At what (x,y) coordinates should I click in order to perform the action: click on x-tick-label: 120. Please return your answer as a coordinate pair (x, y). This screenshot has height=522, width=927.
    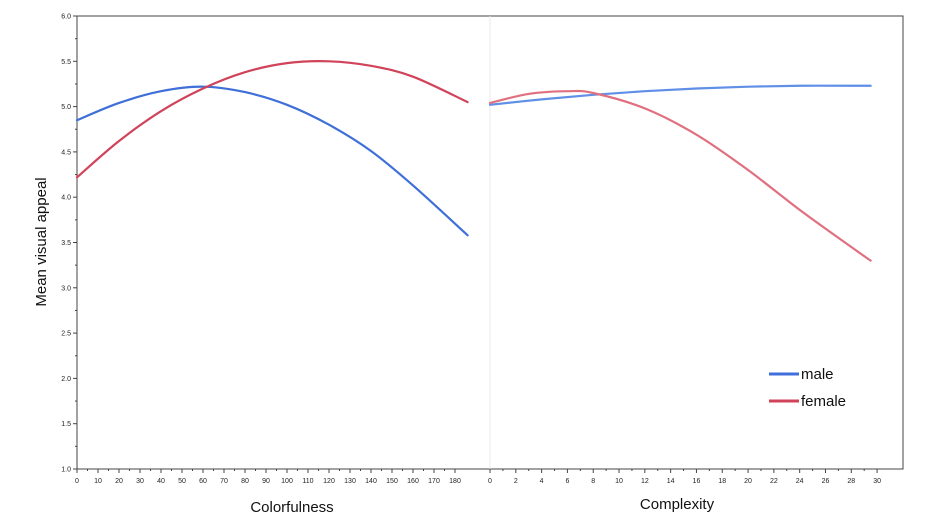
    Looking at the image, I should click on (329, 481).